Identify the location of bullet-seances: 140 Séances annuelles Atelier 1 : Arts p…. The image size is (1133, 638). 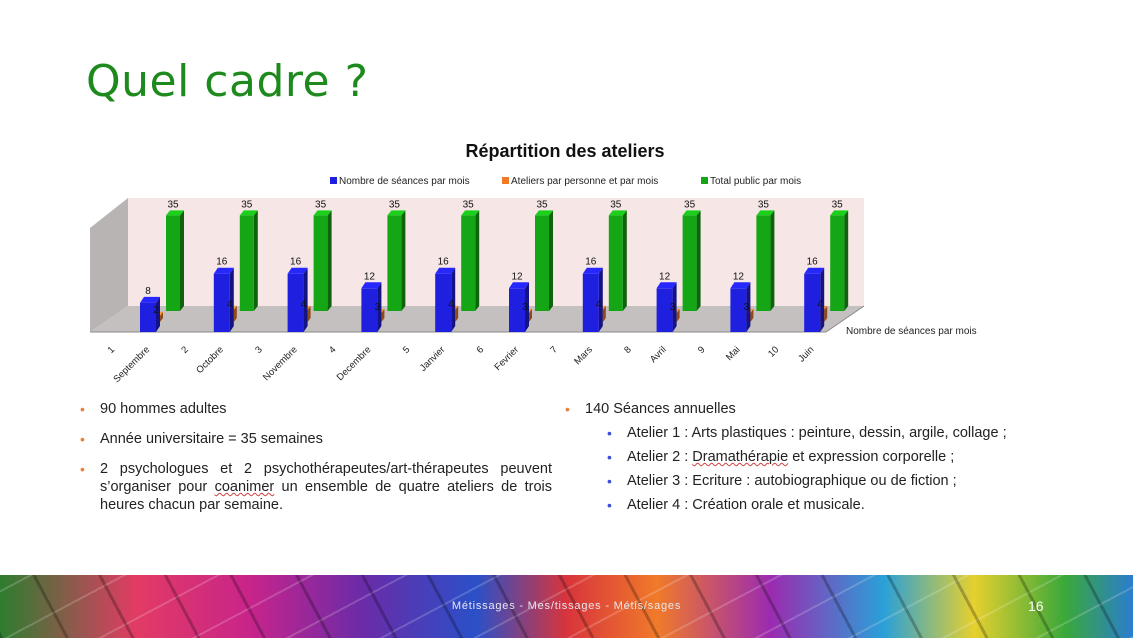
(825, 457).